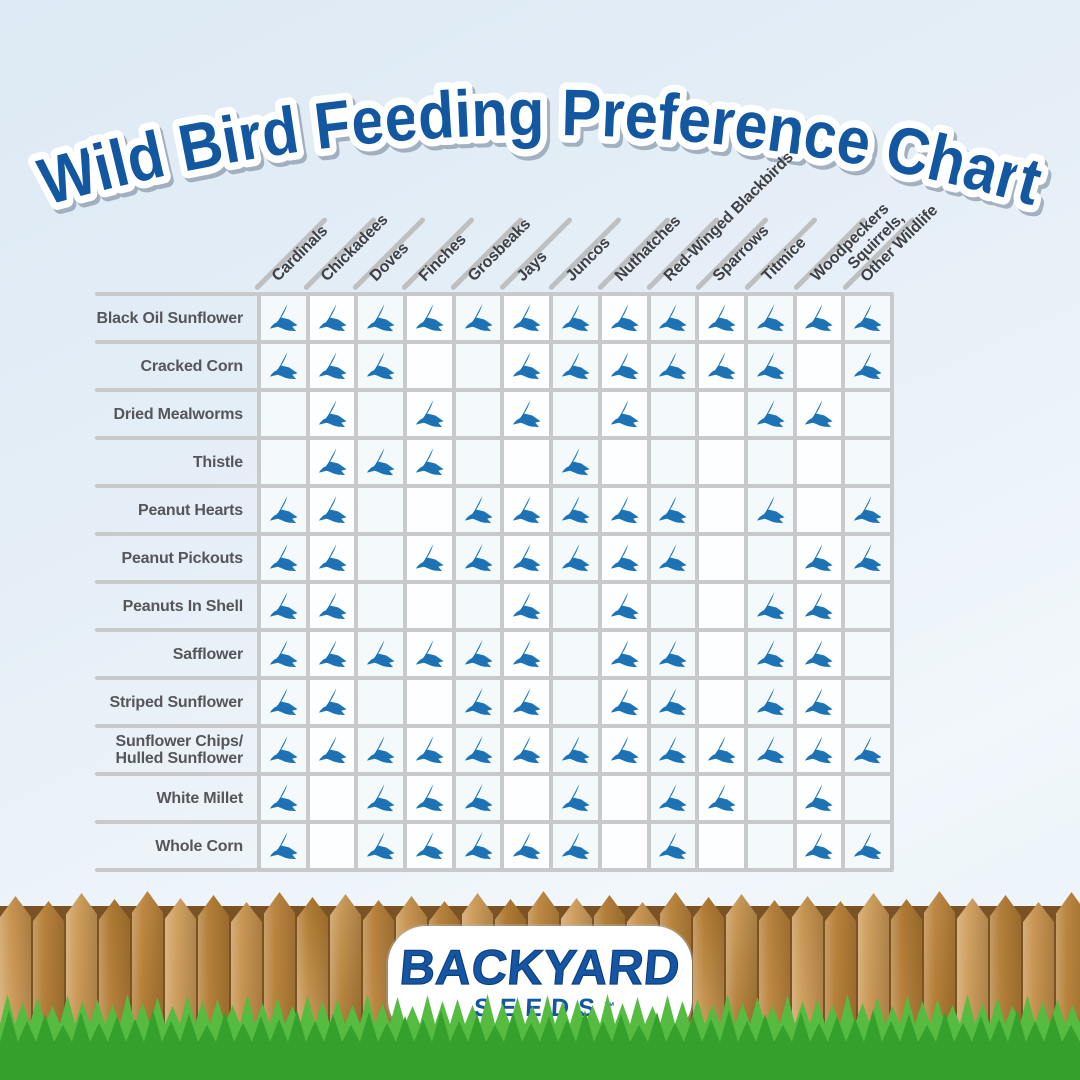  Describe the element at coordinates (178, 414) in the screenshot. I see `row-label: Dried Mealworms` at that location.